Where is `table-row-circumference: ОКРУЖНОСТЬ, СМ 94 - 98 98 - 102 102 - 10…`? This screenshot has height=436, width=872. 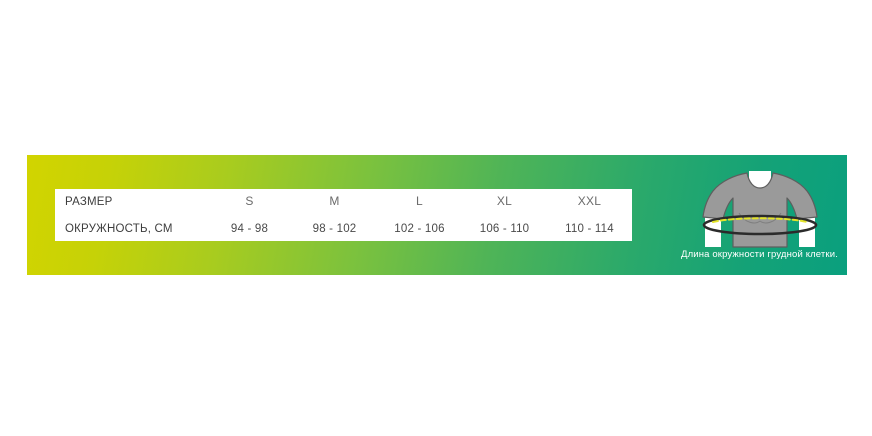 table-row-circumference: ОКРУЖНОСТЬ, СМ 94 - 98 98 - 102 102 - 10… is located at coordinates (343, 228).